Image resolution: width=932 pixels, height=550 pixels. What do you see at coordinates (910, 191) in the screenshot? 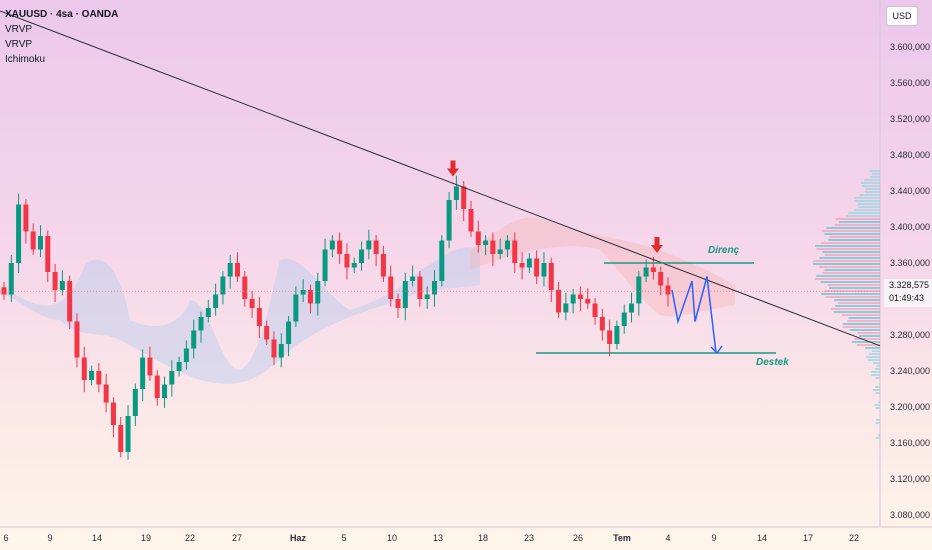
I see `y-tick-label: 3.440,000` at bounding box center [910, 191].